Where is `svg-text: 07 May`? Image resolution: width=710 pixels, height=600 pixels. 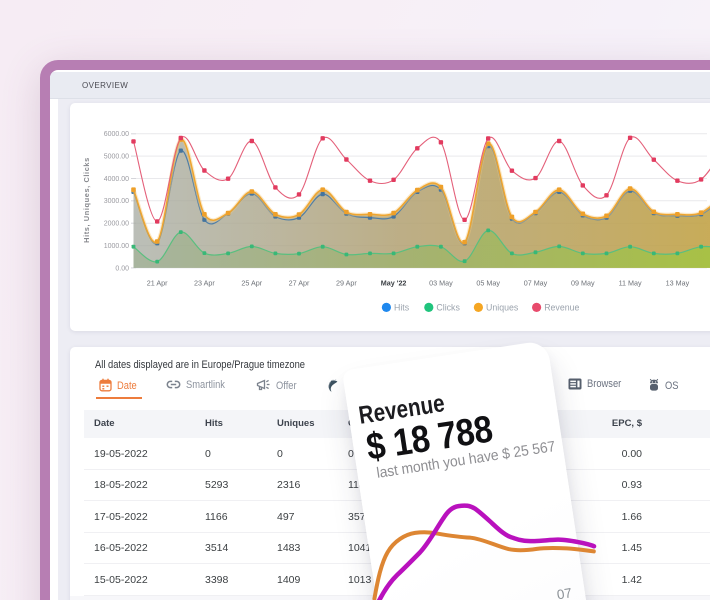
svg-text: 07 May is located at coordinates (536, 283).